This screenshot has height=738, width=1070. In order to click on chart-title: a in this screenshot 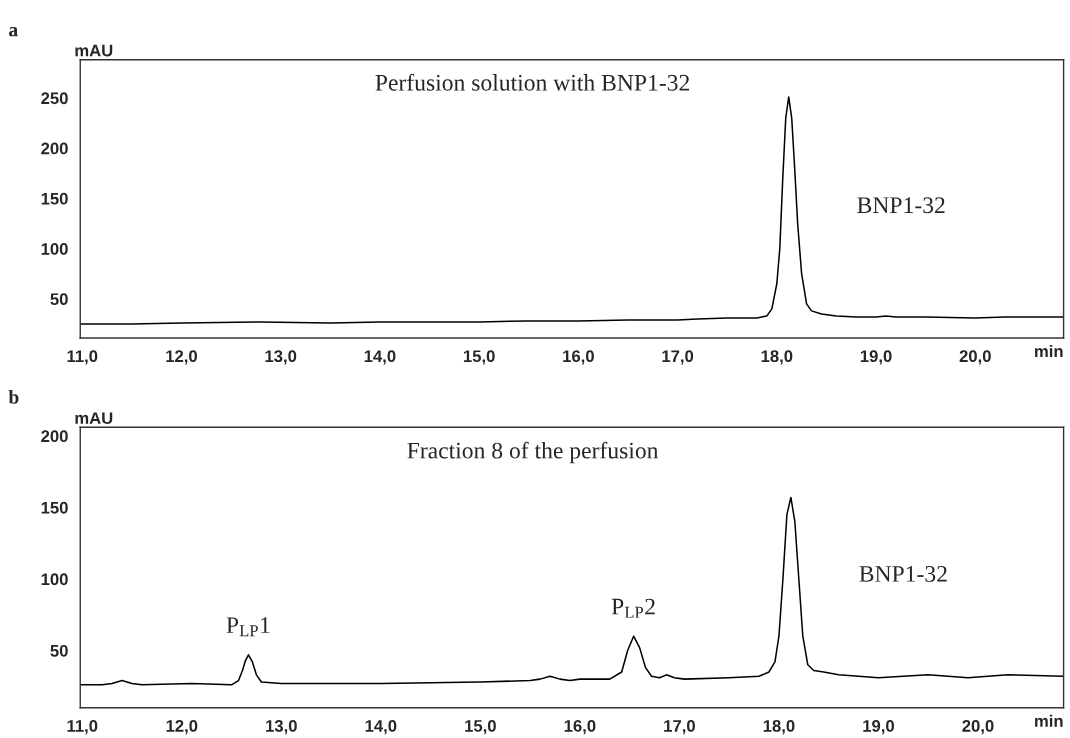, I will do `click(13, 32)`.